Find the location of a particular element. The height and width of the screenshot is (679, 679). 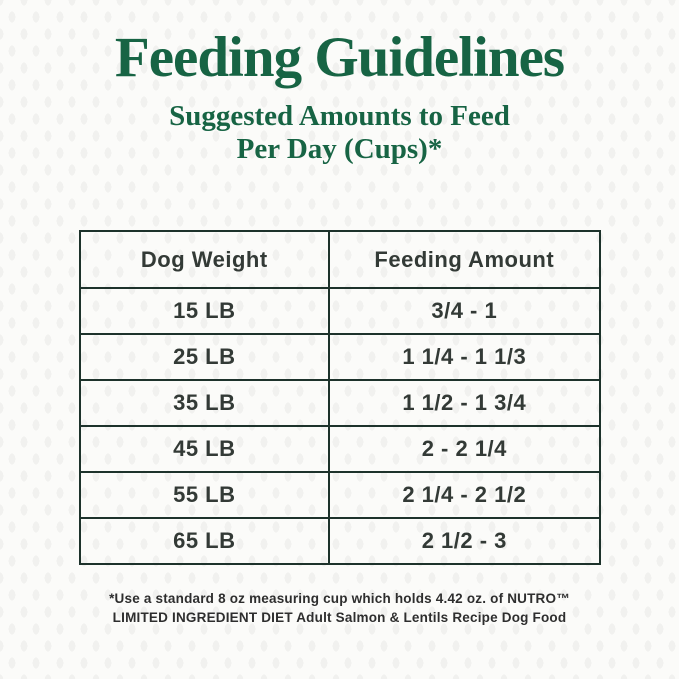

table-header-row: Dog Weight Feeding Amount is located at coordinates (339, 259).